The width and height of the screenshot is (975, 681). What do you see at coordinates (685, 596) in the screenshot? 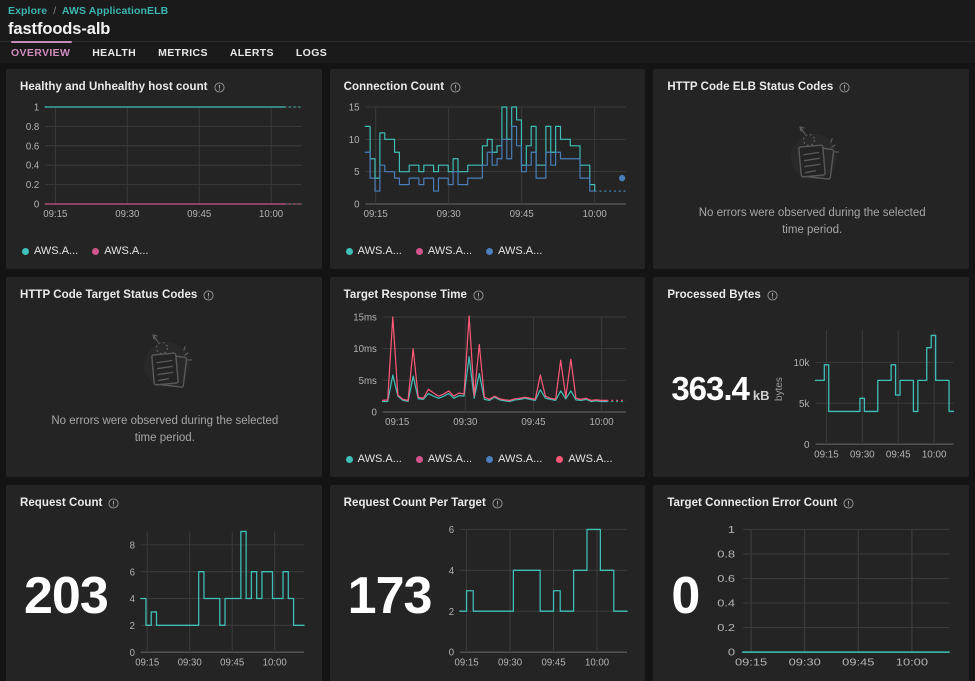
I see `stat-value: 0` at bounding box center [685, 596].